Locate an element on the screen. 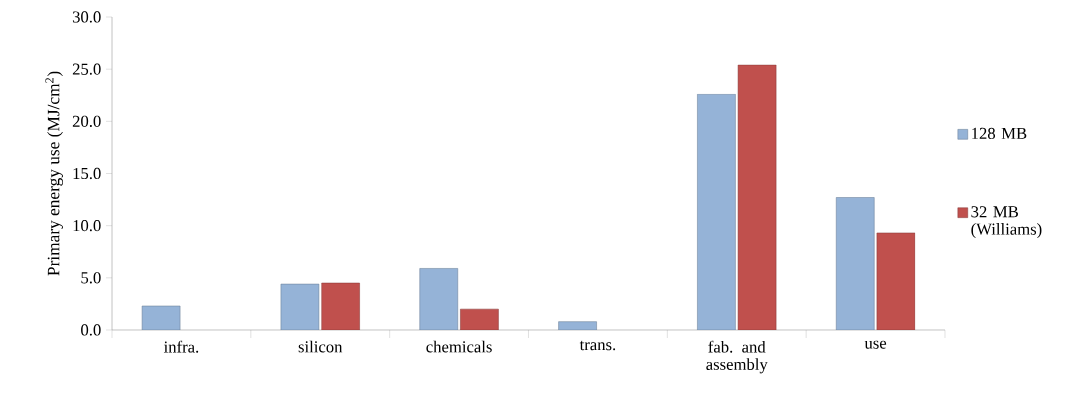 The image size is (1082, 405). y-tick-label: 15.0 is located at coordinates (87, 173).